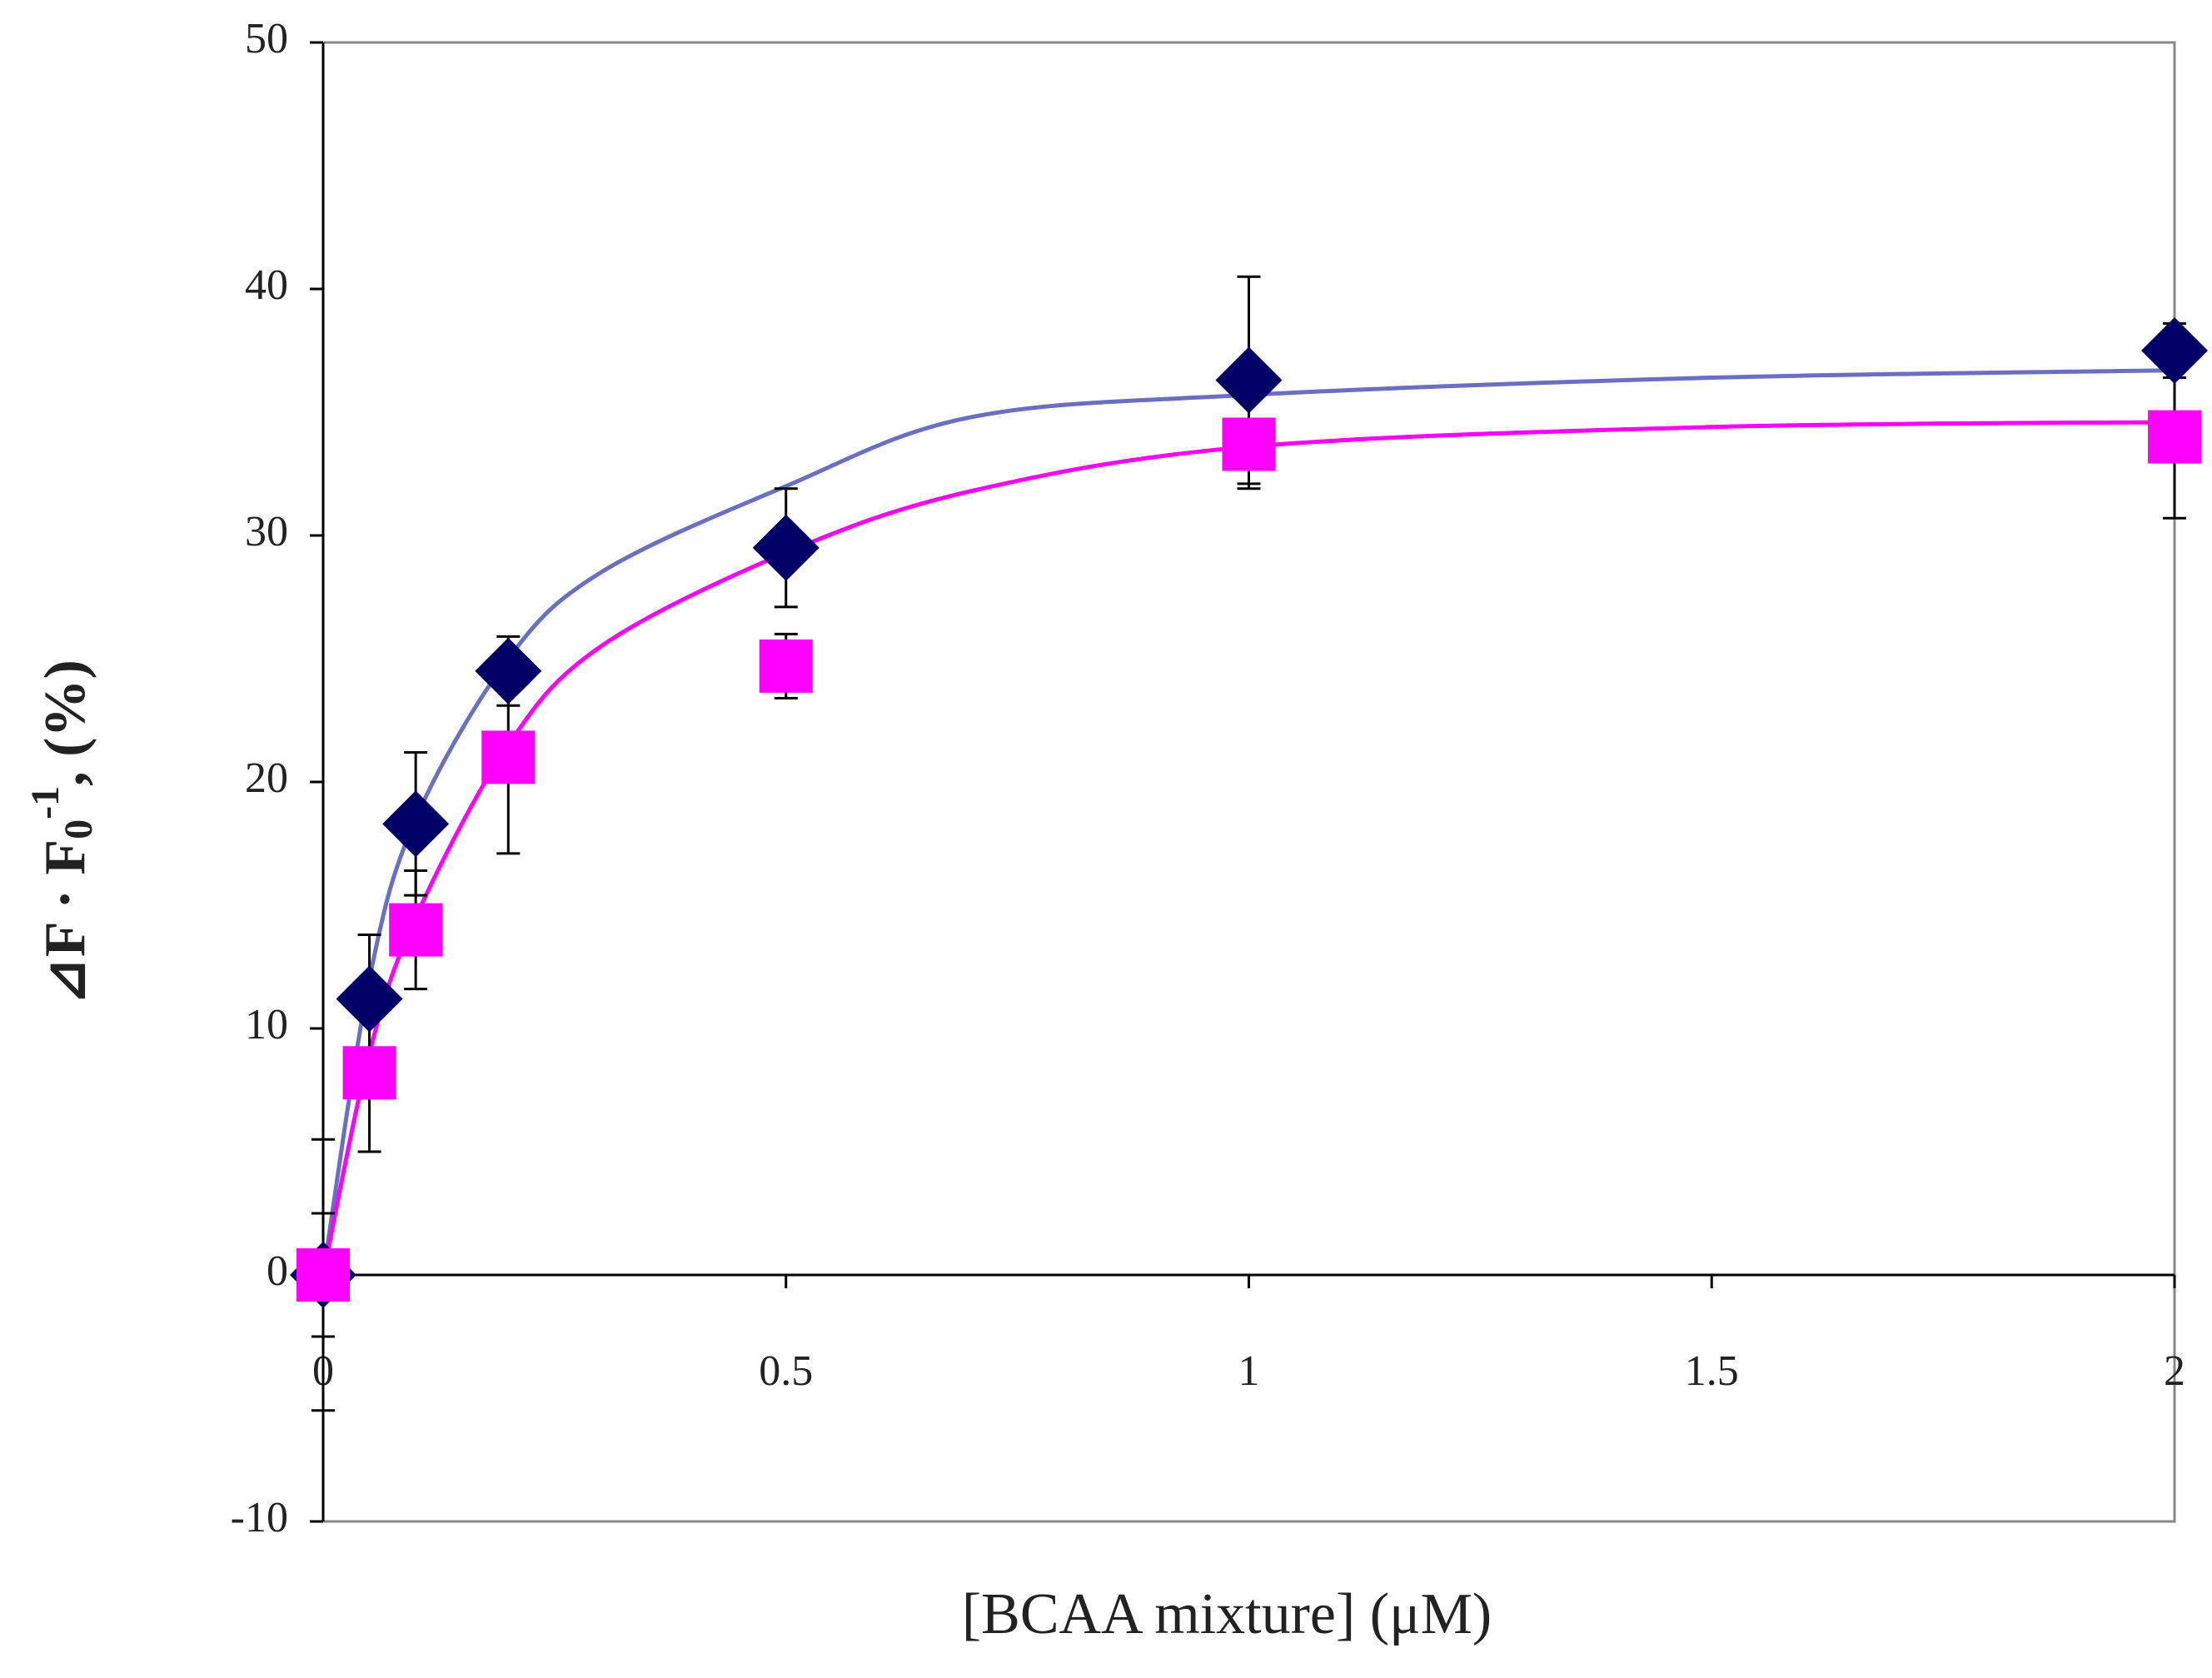 The image size is (2212, 1678). Describe the element at coordinates (259, 1517) in the screenshot. I see `y-tick-label: -10` at that location.